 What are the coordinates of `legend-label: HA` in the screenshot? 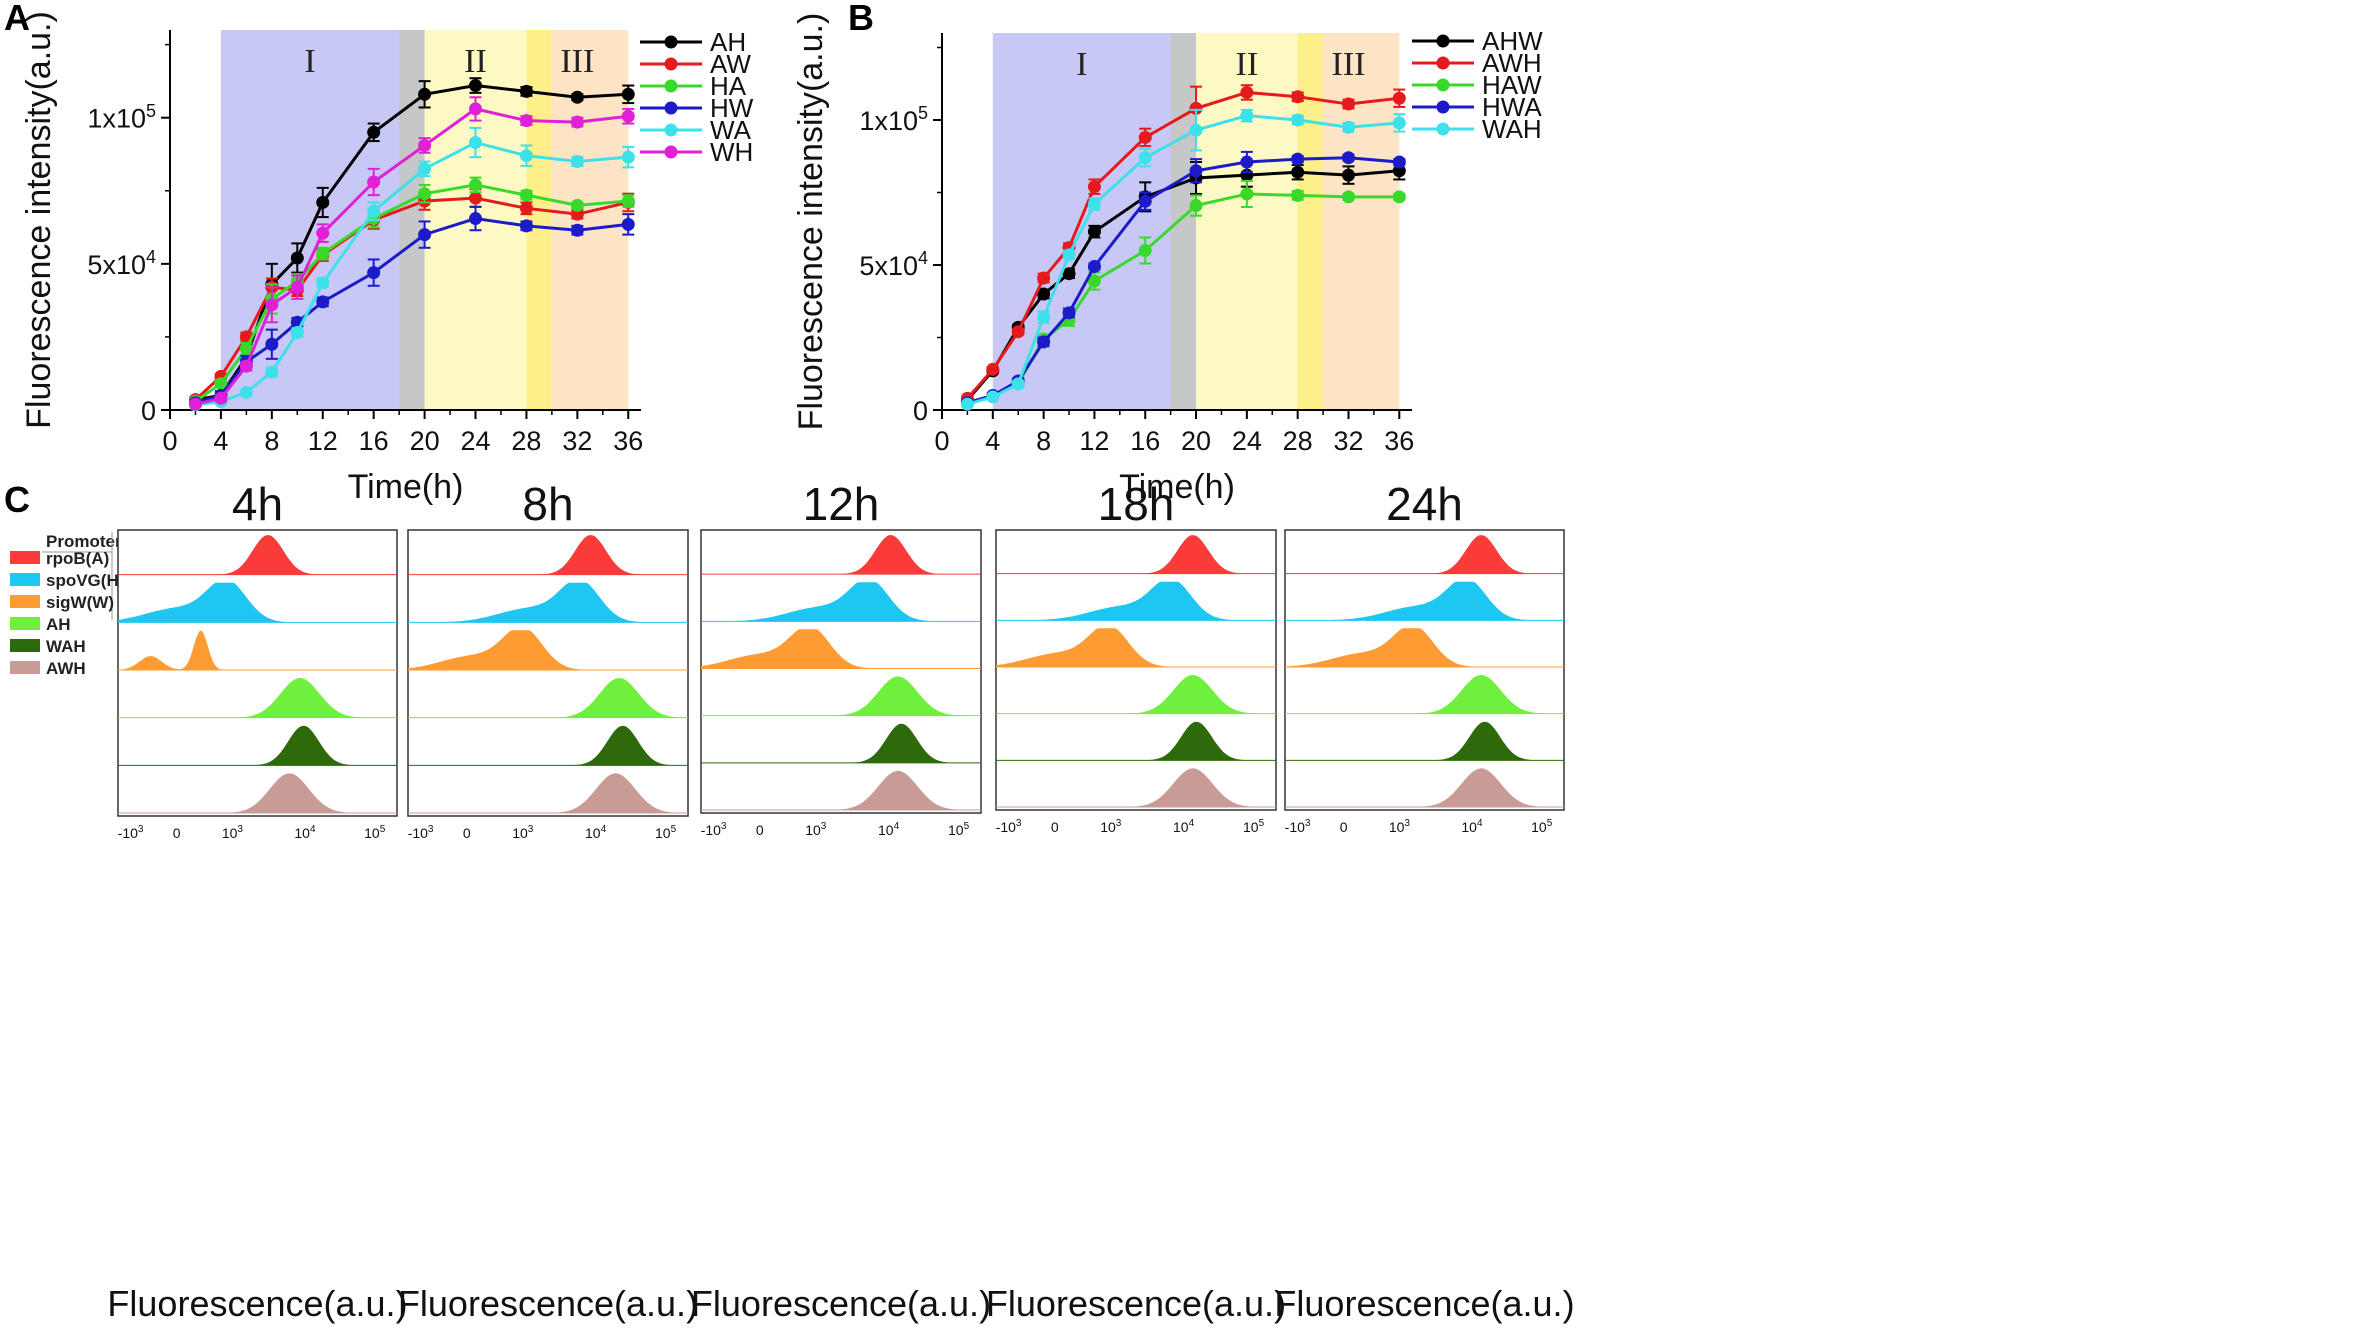 It's located at (728, 86).